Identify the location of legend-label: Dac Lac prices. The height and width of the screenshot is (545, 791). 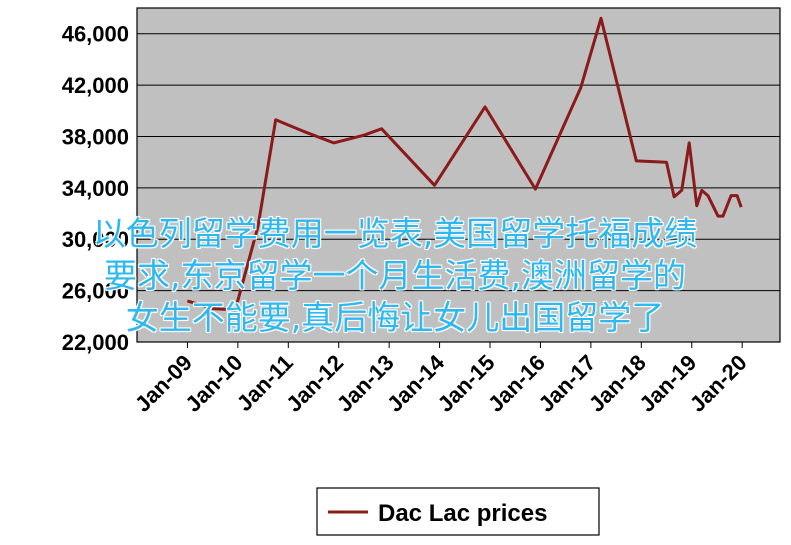
(462, 513).